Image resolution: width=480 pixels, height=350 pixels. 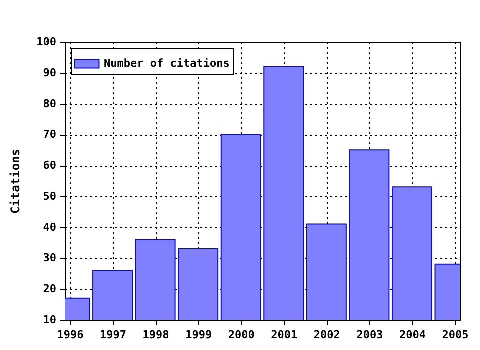 What do you see at coordinates (49, 103) in the screenshot?
I see `y-tick-label: 80` at bounding box center [49, 103].